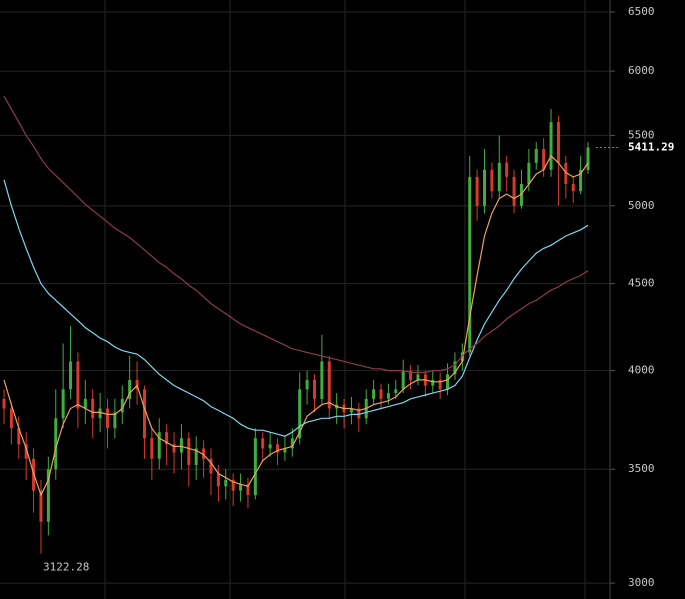 The image size is (685, 599). What do you see at coordinates (641, 582) in the screenshot?
I see `y-tick-label: 3000` at bounding box center [641, 582].